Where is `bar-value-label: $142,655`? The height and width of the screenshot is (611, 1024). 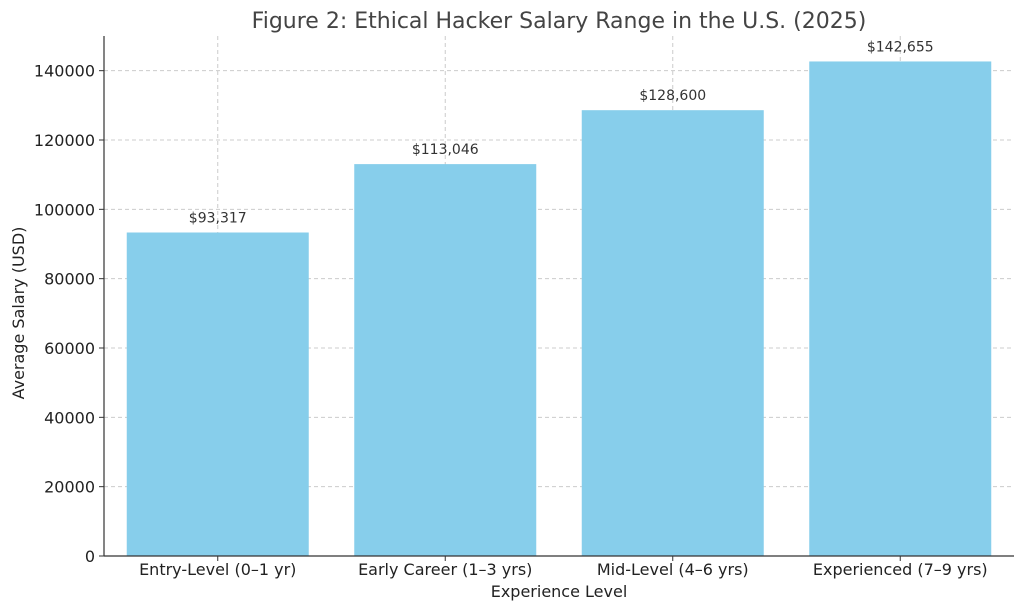
bar-value-label: $142,655 is located at coordinates (900, 47).